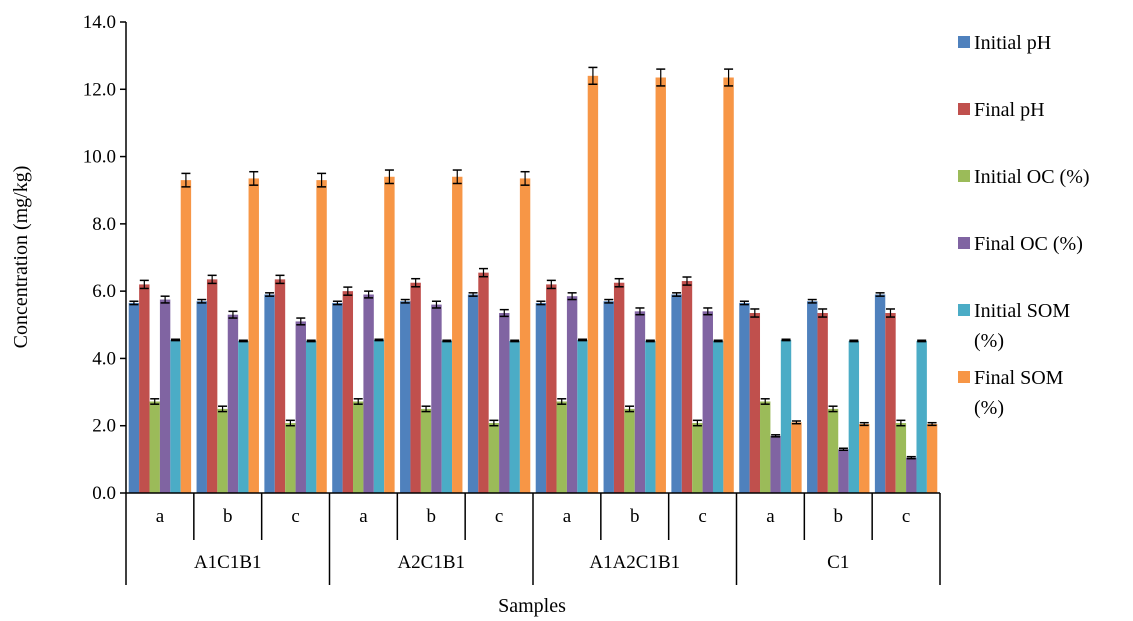  What do you see at coordinates (838, 562) in the screenshot?
I see `group-label: C1` at bounding box center [838, 562].